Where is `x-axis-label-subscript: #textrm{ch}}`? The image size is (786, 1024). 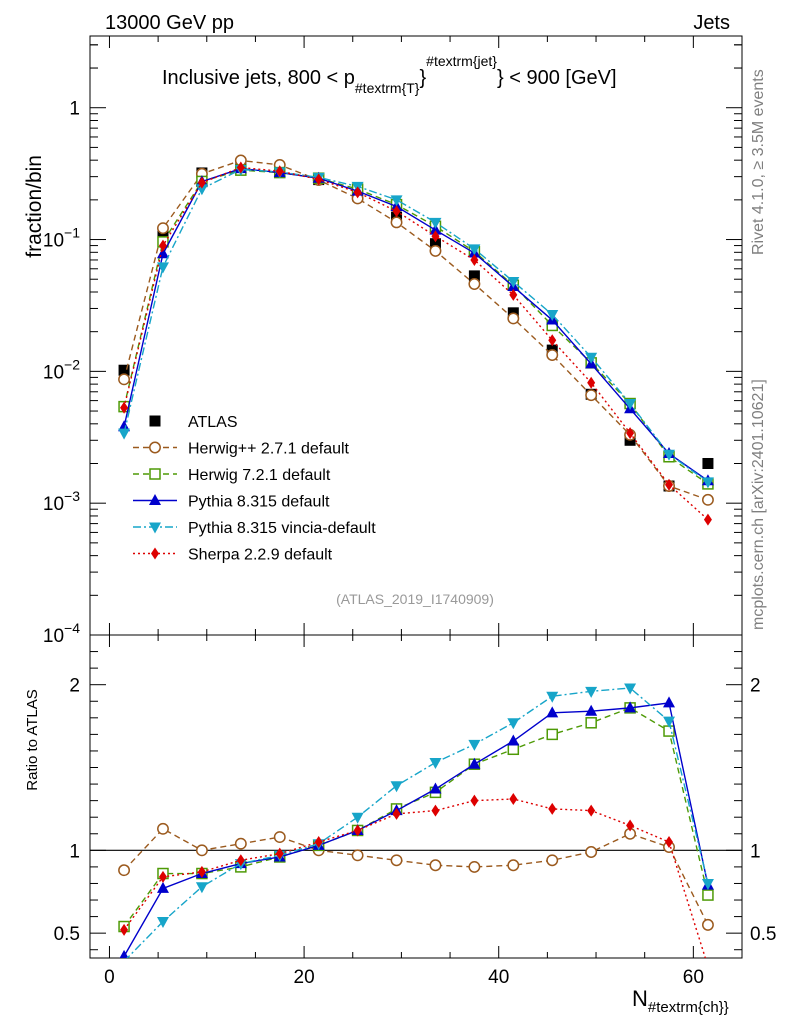 x-axis-label-subscript: #textrm{ch}} is located at coordinates (688, 1007).